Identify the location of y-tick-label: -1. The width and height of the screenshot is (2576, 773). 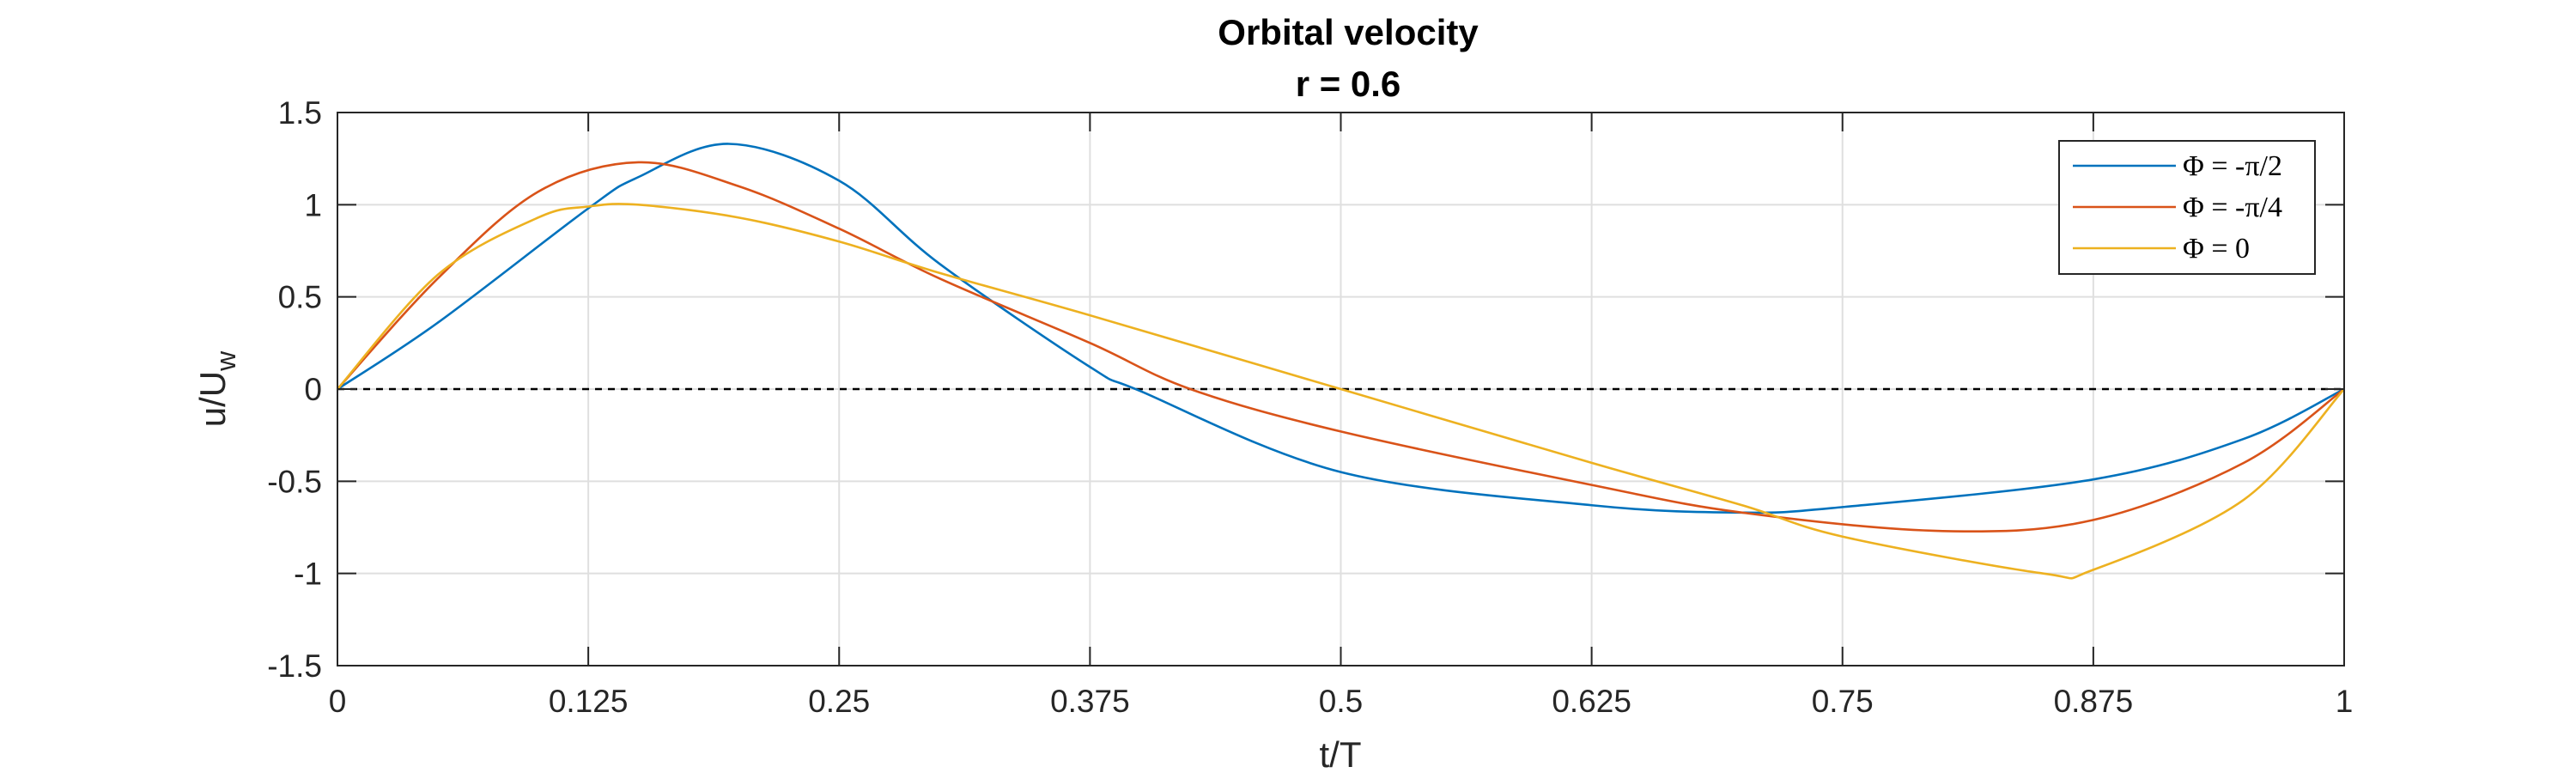
(308, 574).